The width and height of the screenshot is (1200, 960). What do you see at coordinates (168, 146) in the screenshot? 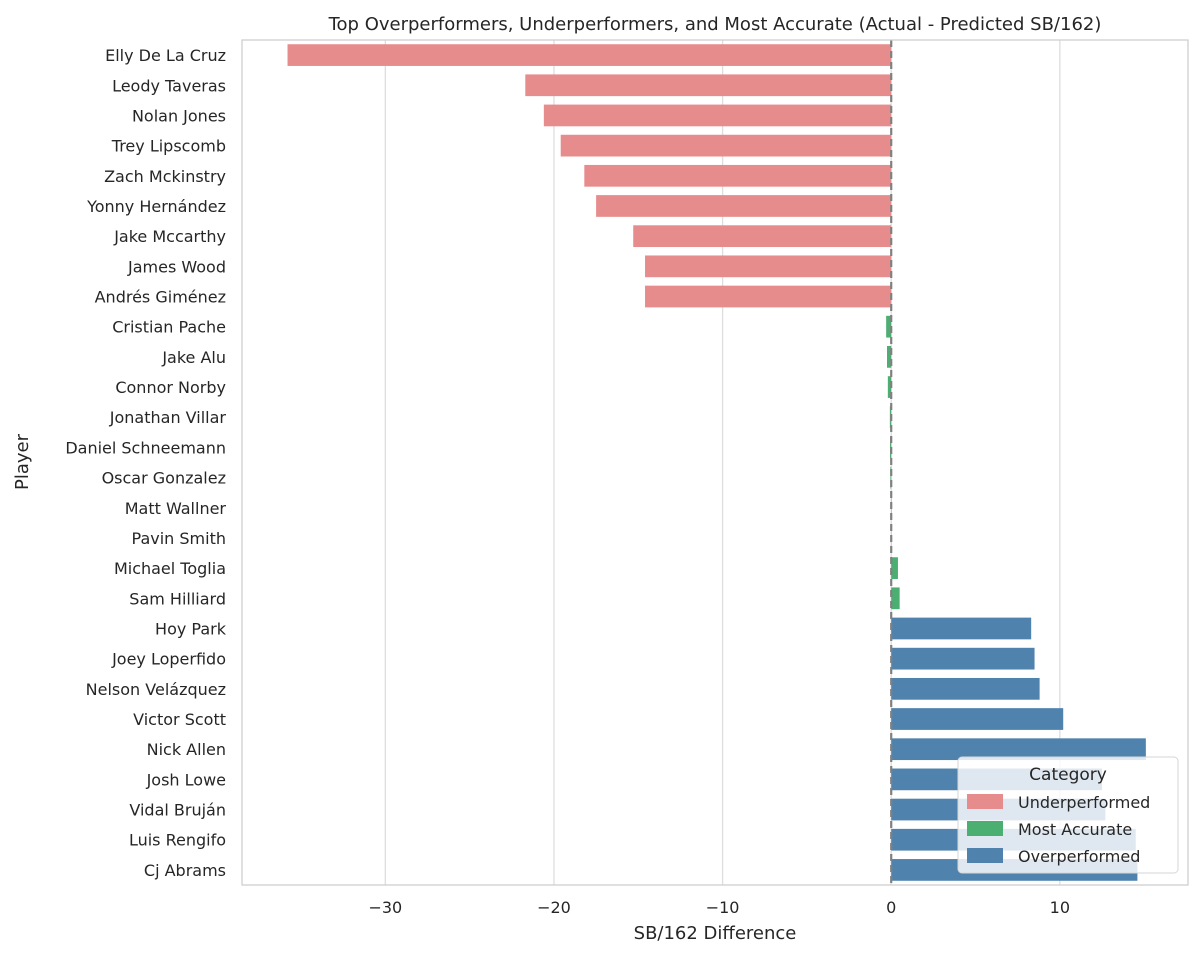
I see `y-tick-label: Trey Lipscomb` at bounding box center [168, 146].